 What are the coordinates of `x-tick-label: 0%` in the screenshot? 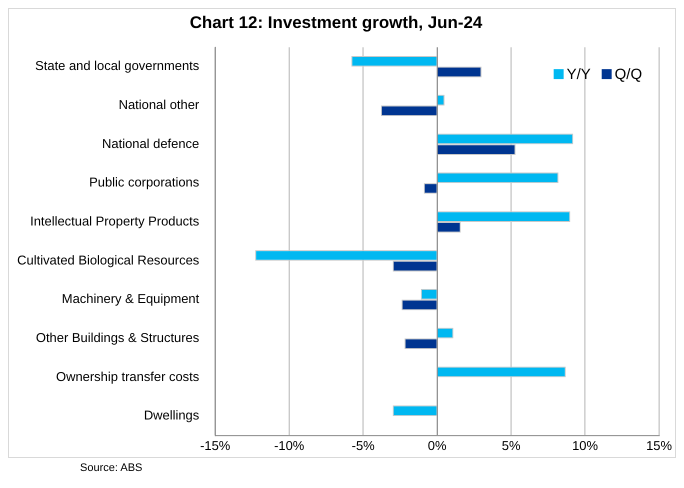 It's located at (437, 445).